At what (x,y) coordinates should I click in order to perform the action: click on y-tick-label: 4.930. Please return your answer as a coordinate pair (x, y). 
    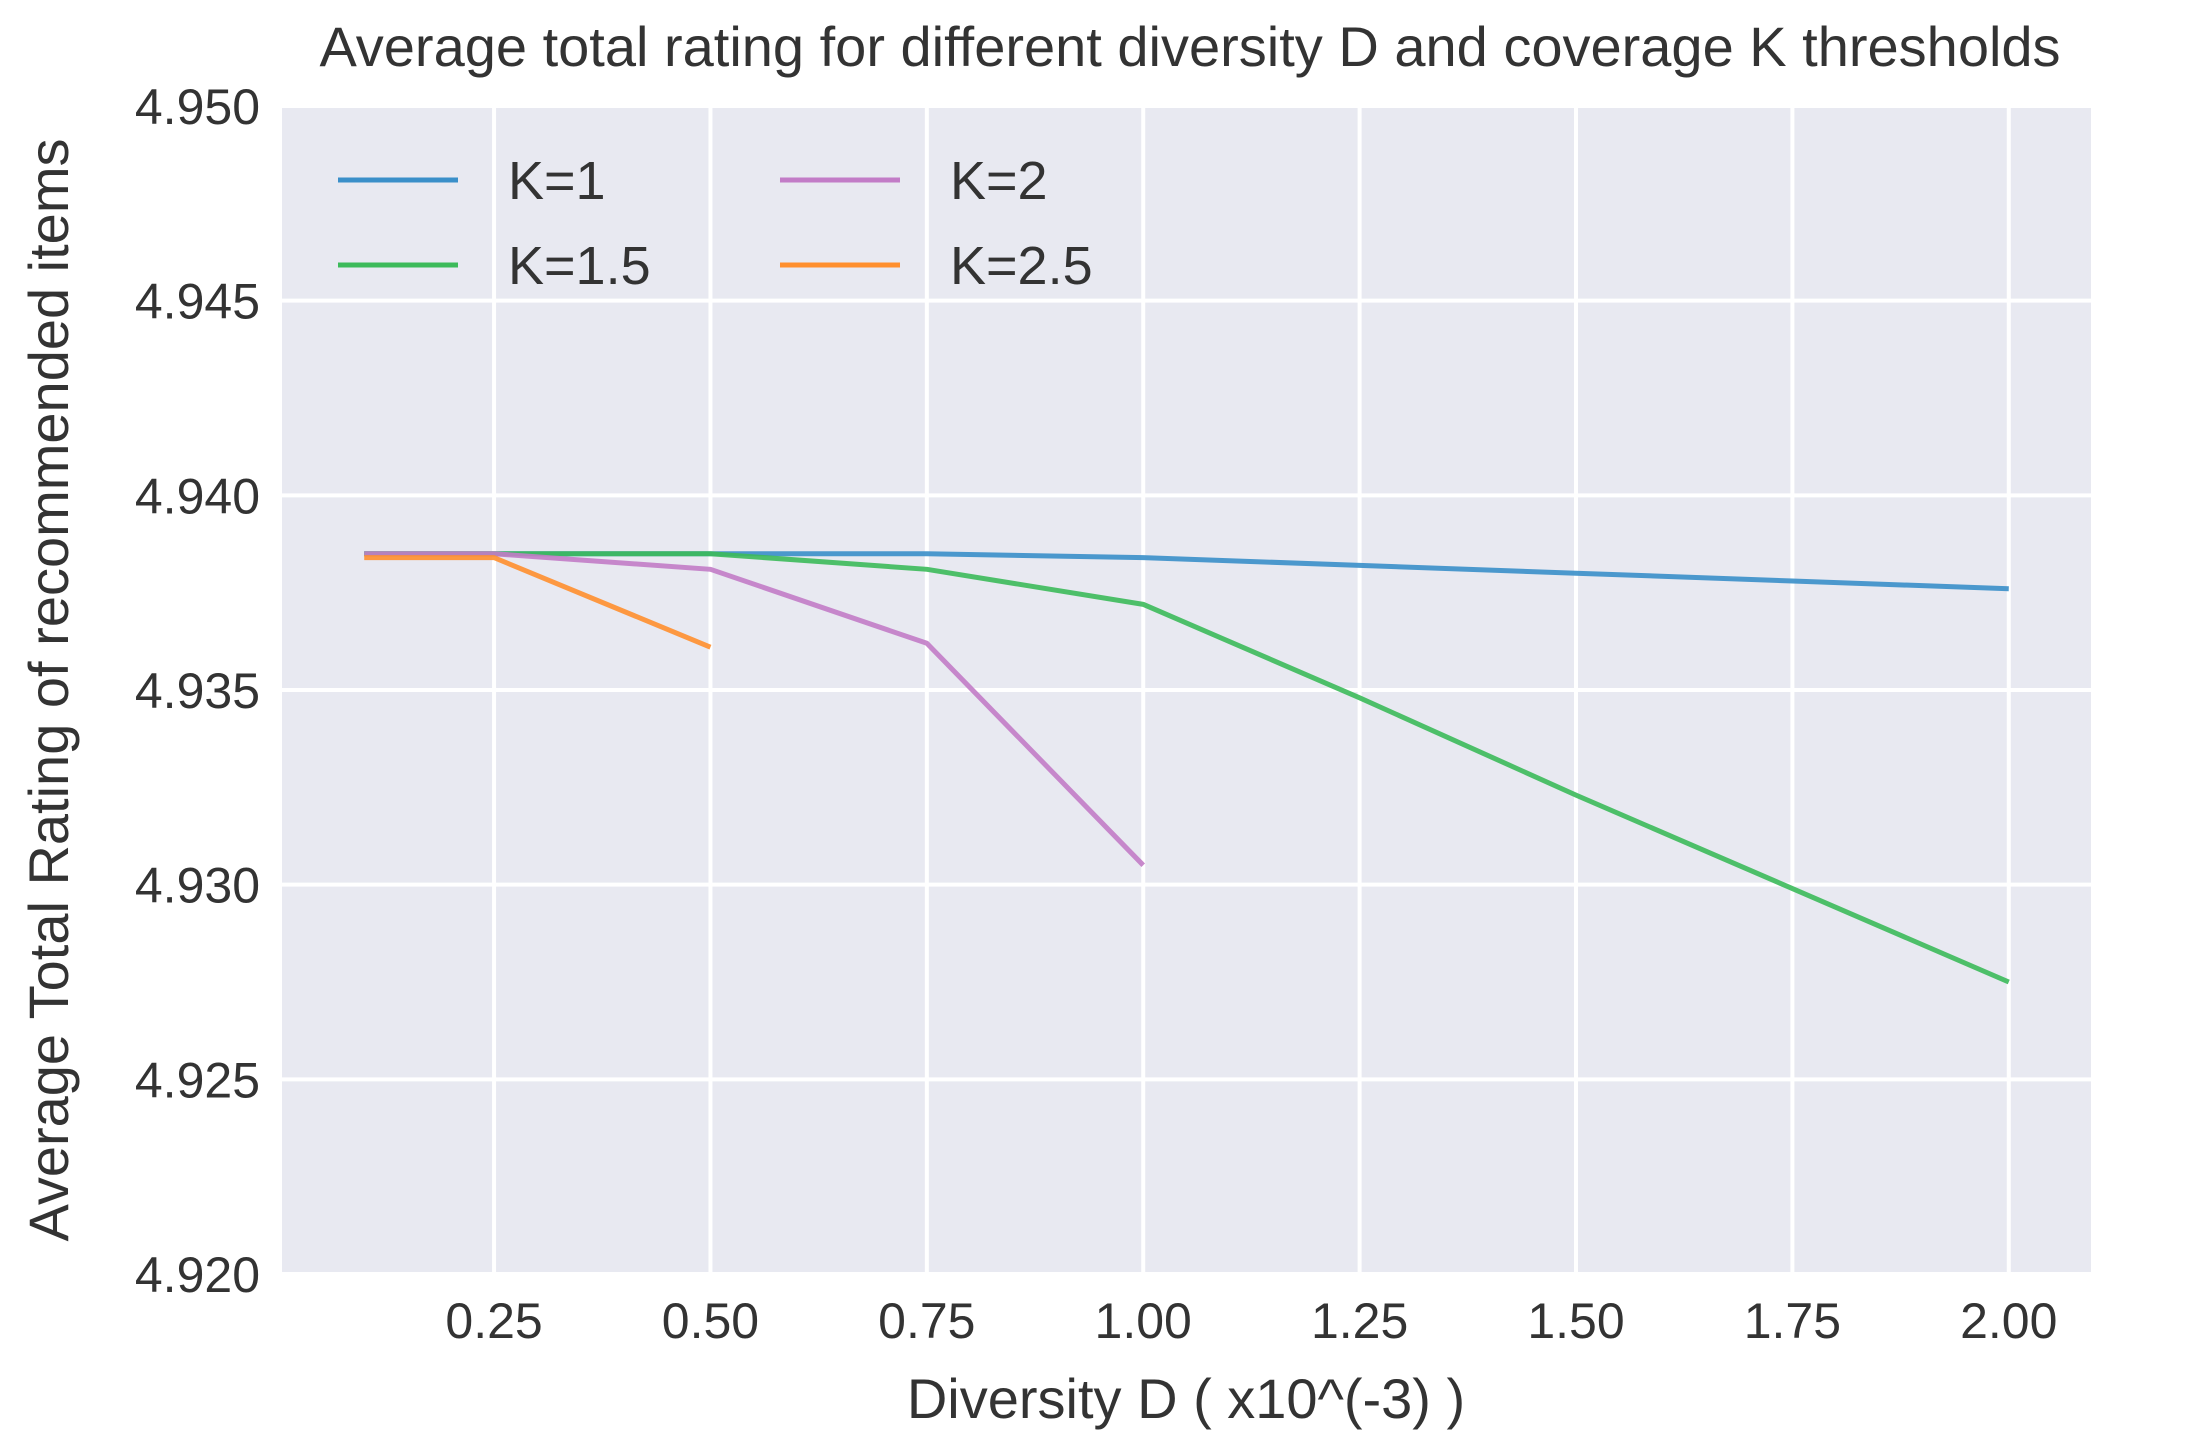
    Looking at the image, I should click on (197, 886).